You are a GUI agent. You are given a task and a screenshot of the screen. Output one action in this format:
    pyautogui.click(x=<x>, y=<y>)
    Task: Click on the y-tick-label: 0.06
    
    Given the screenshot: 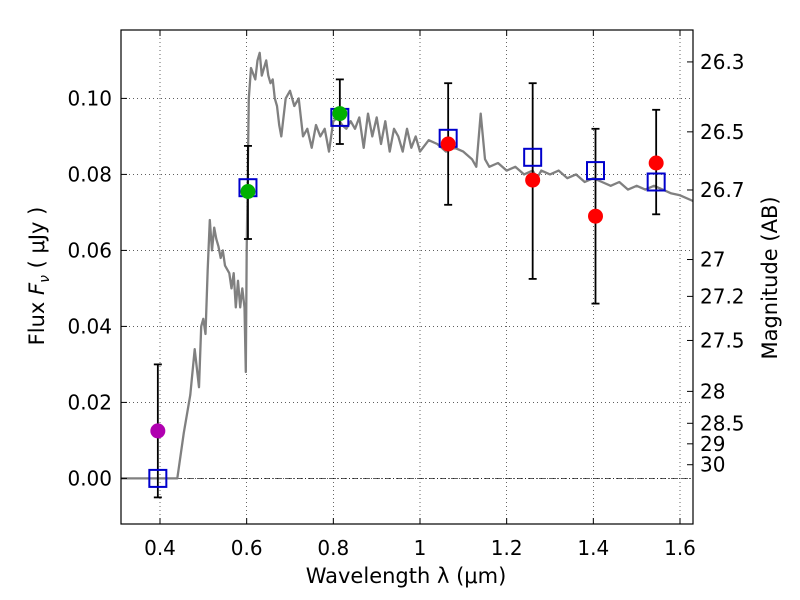 What is the action you would take?
    pyautogui.click(x=89, y=250)
    